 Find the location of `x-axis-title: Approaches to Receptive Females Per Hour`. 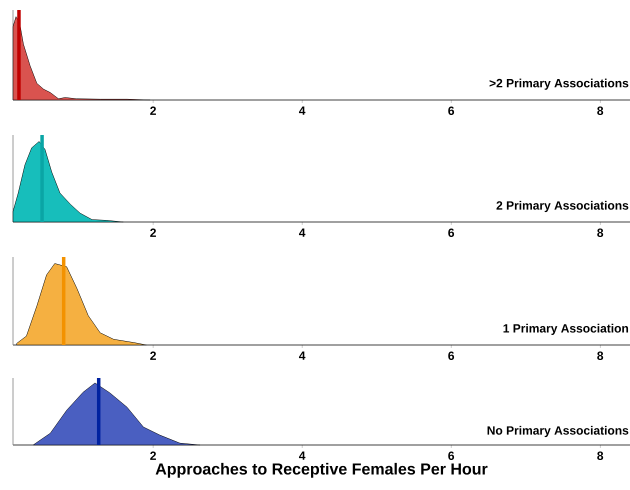

x-axis-title: Approaches to Receptive Females Per Hour is located at coordinates (322, 470).